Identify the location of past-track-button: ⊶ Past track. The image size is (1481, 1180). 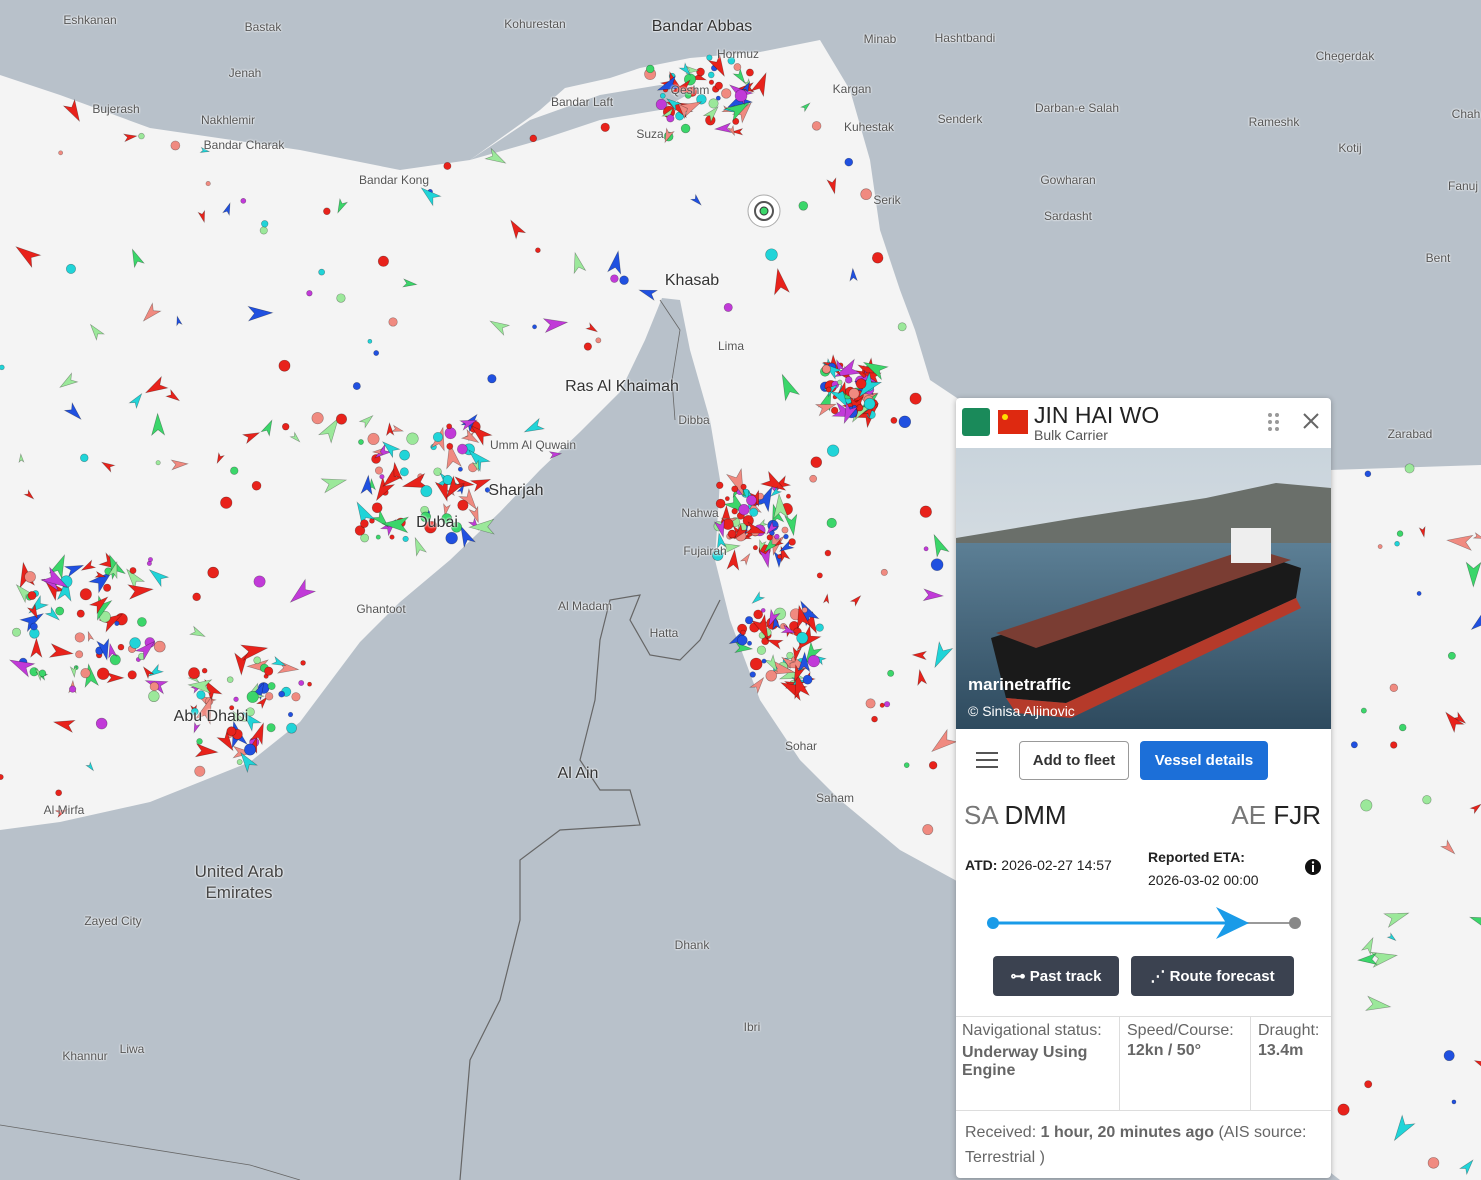
(1056, 976).